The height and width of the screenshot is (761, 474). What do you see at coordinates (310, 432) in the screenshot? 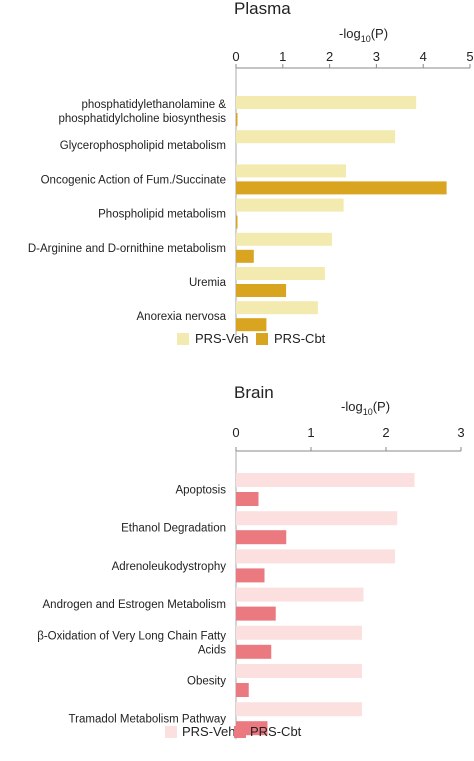
I see `brain-x-tick-label: 1` at bounding box center [310, 432].